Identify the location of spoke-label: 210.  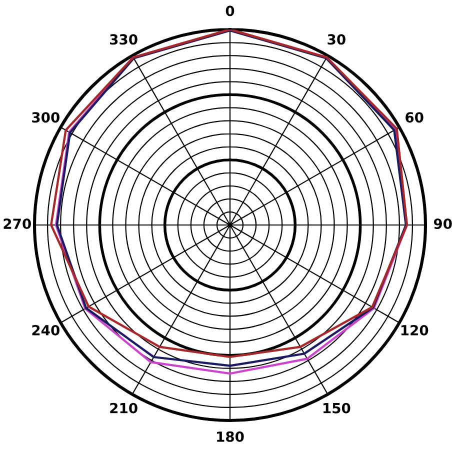
(124, 408).